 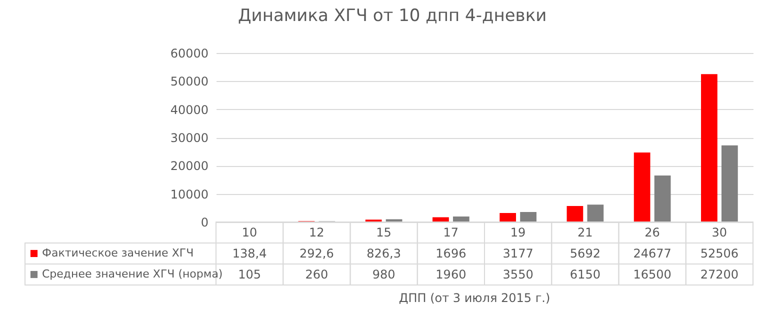 I want to click on data-label: 980, so click(x=384, y=275).